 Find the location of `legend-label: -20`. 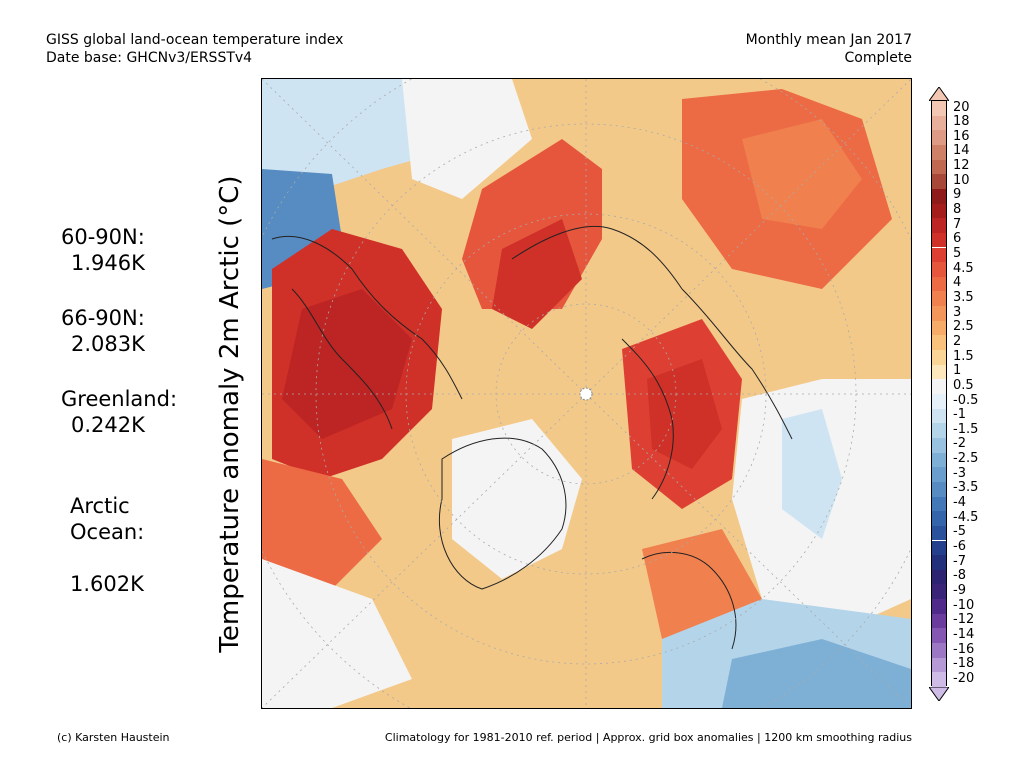

legend-label: -20 is located at coordinates (964, 678).